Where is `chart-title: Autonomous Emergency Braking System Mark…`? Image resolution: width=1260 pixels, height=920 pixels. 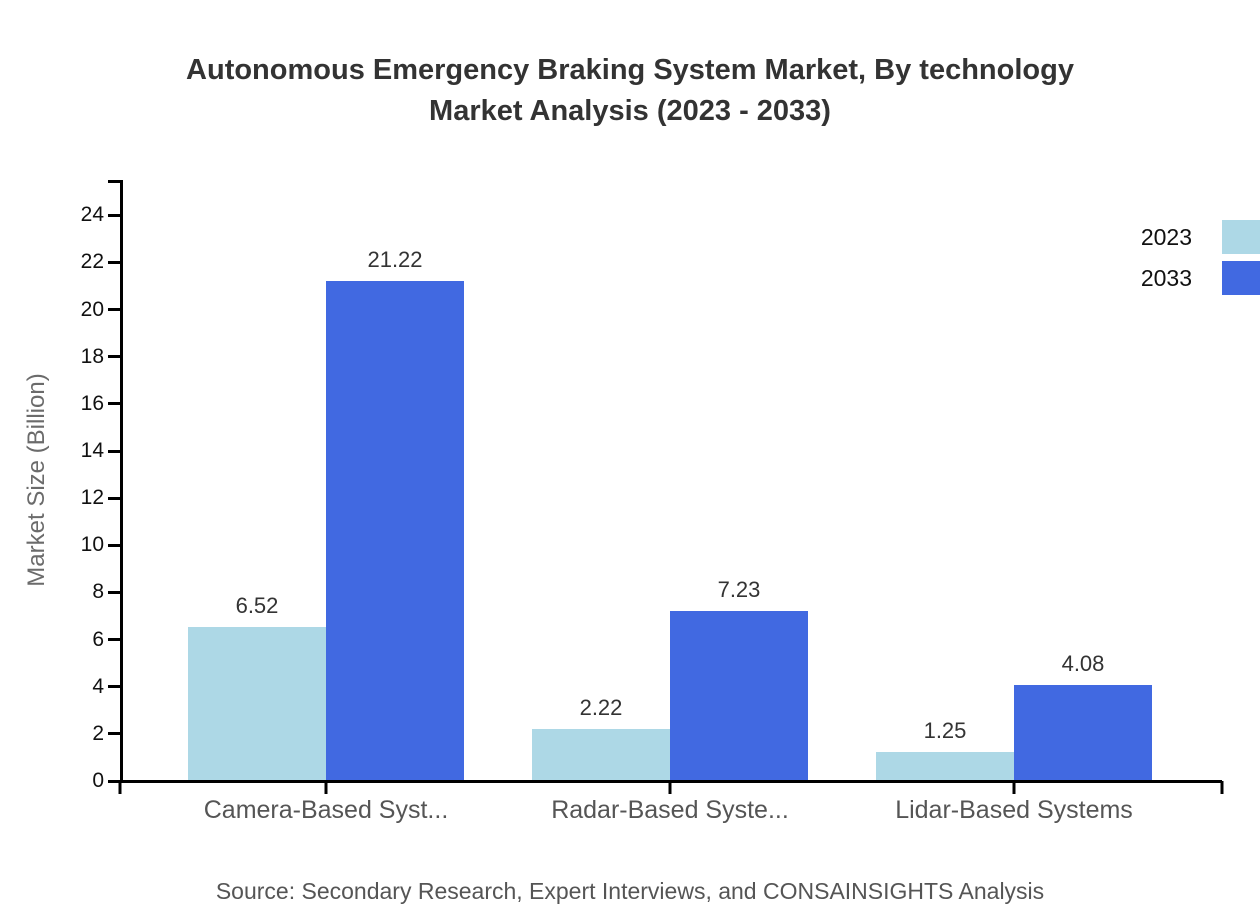 chart-title: Autonomous Emergency Braking System Mark… is located at coordinates (630, 91).